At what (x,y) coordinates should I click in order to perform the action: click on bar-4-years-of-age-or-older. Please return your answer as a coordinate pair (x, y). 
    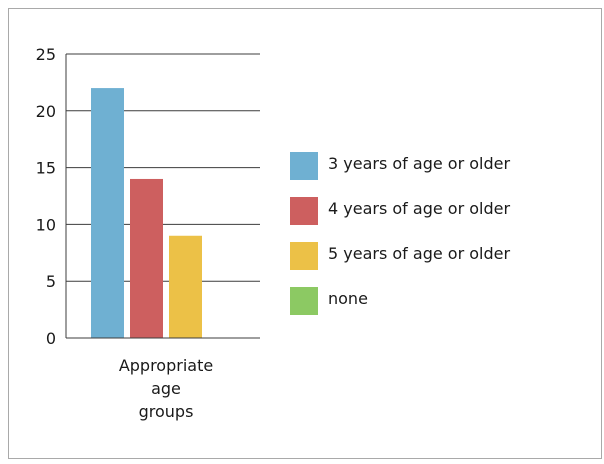
    Looking at the image, I should click on (146, 258).